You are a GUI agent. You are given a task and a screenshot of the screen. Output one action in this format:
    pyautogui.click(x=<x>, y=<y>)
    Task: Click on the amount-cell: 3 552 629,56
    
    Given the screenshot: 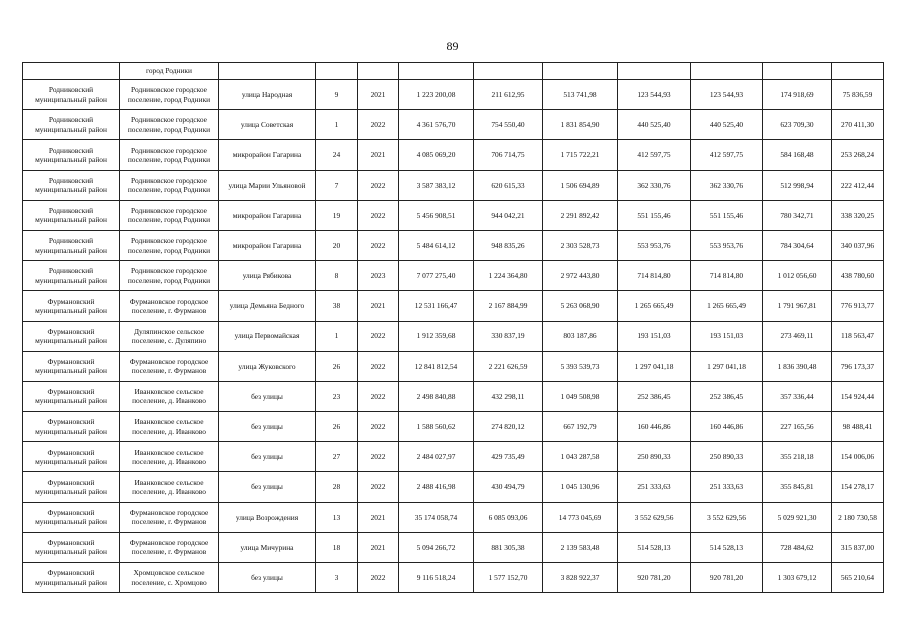 What is the action you would take?
    pyautogui.click(x=654, y=517)
    